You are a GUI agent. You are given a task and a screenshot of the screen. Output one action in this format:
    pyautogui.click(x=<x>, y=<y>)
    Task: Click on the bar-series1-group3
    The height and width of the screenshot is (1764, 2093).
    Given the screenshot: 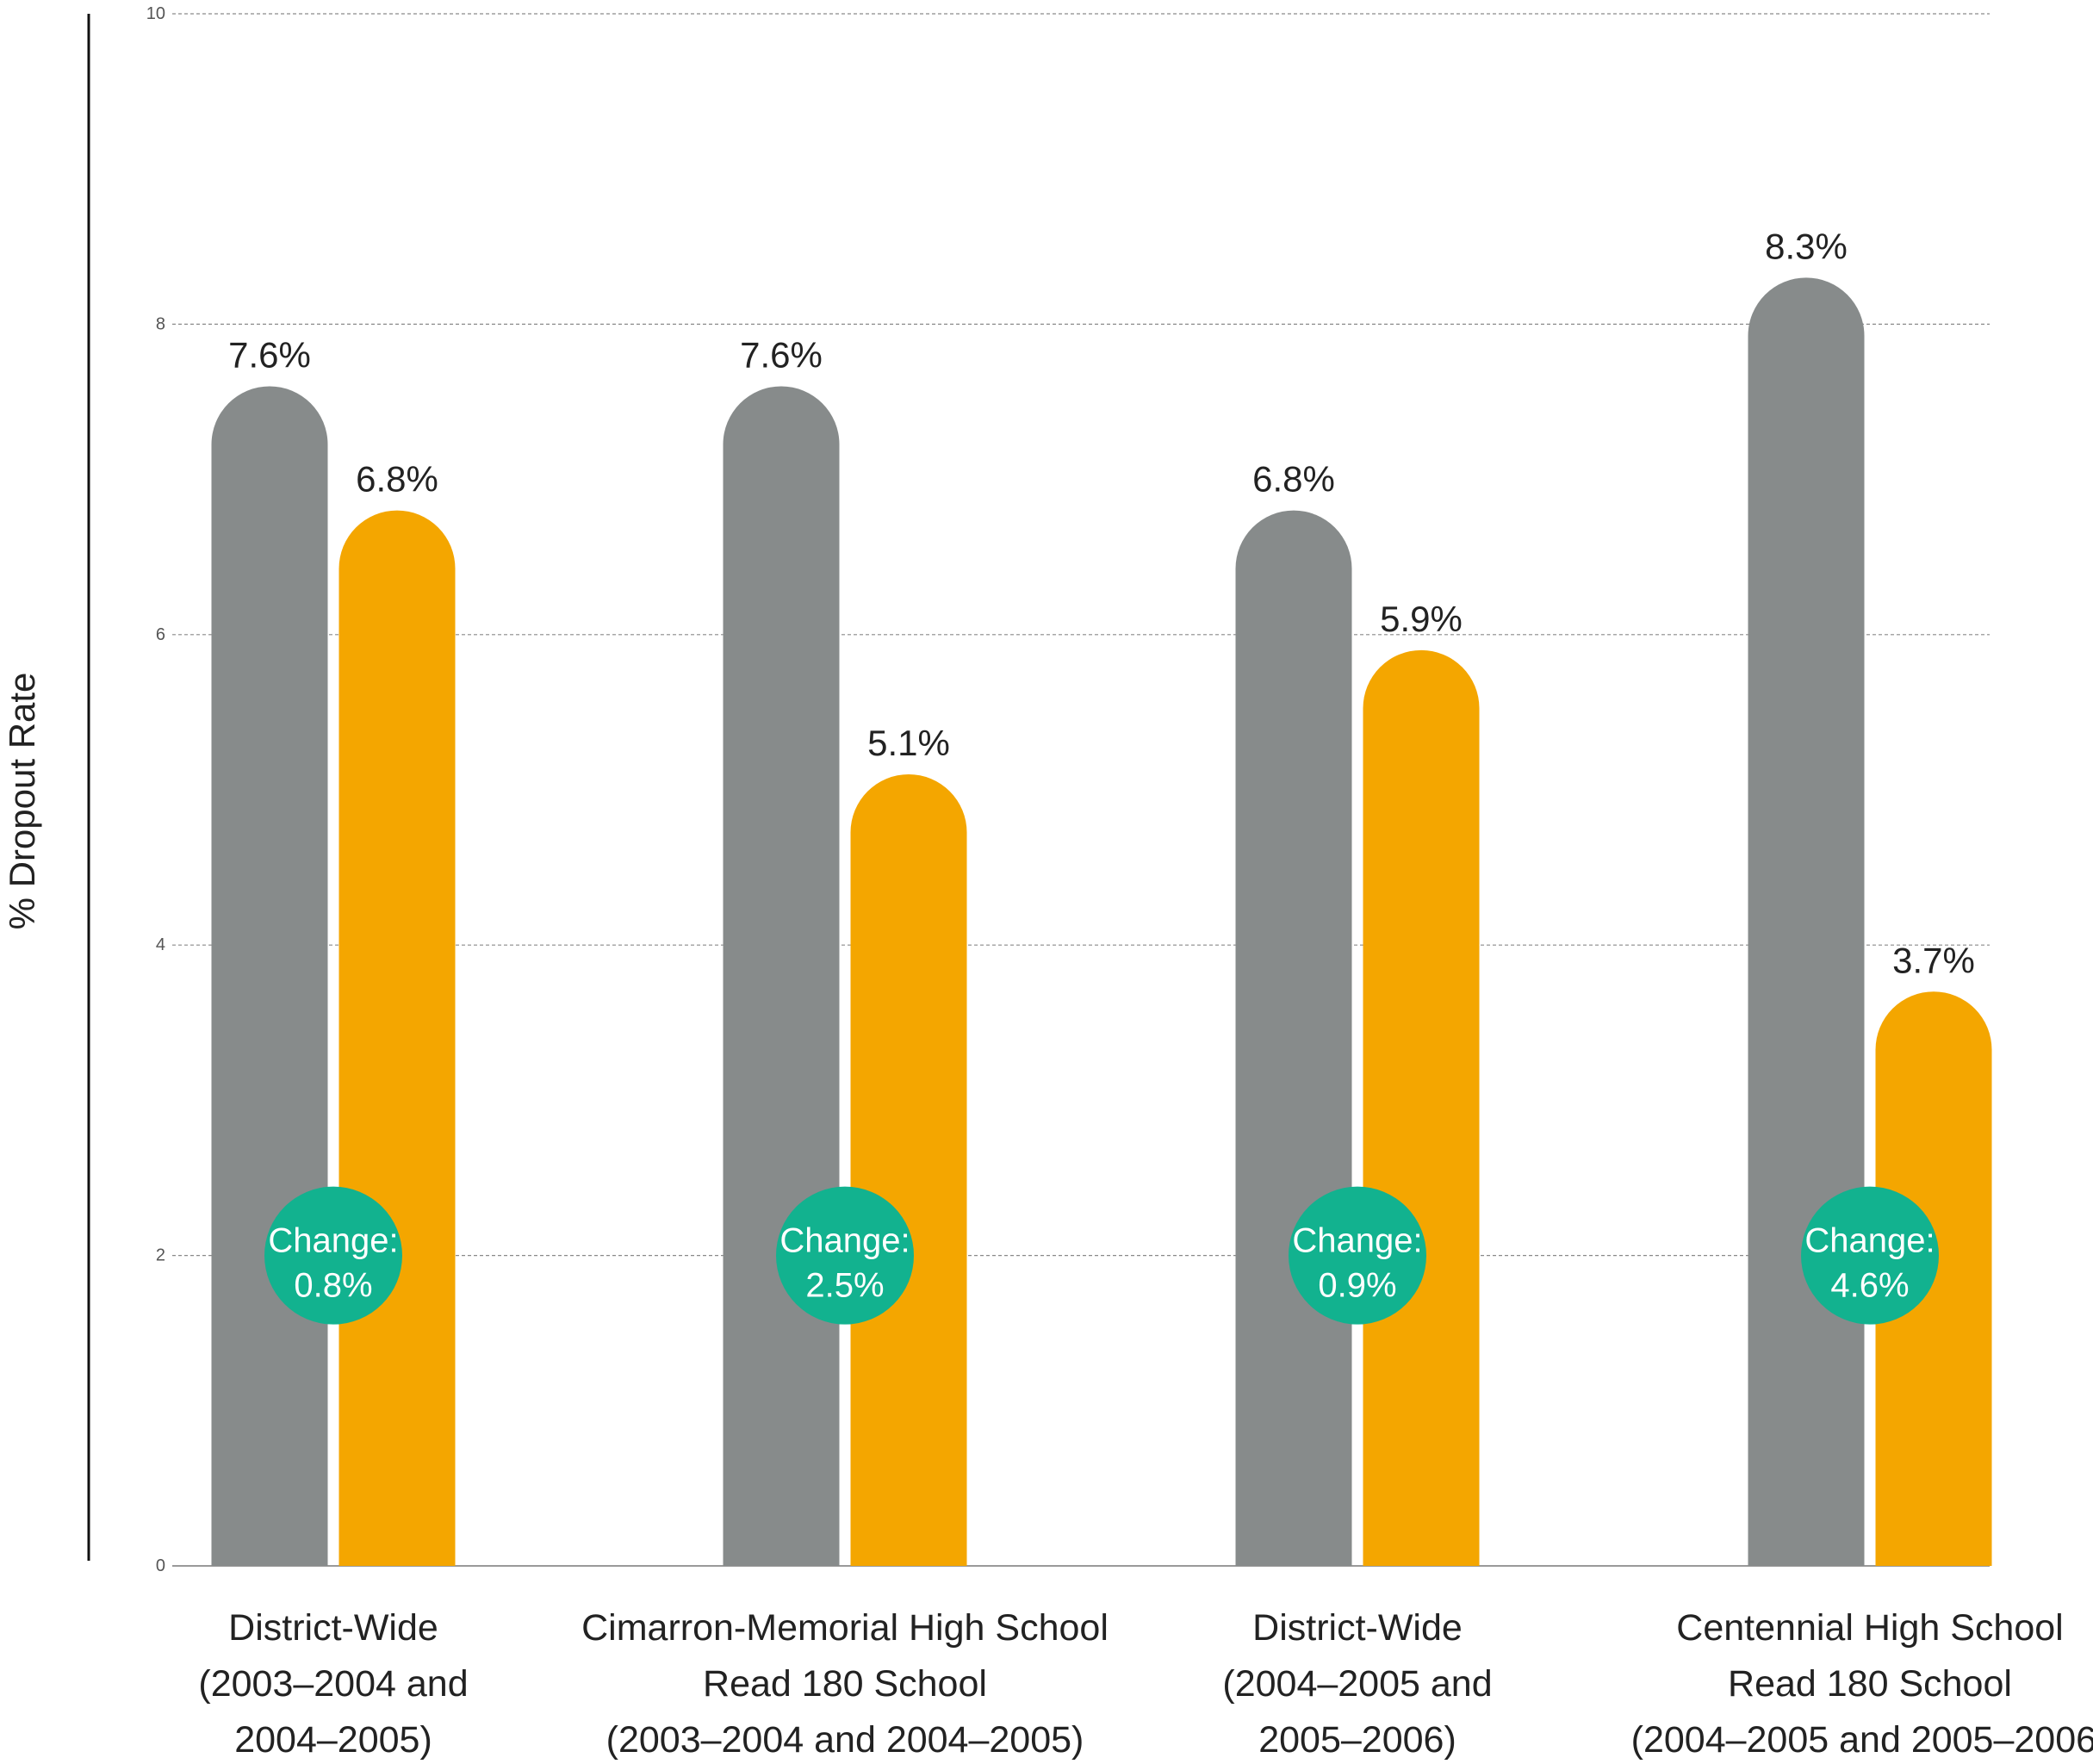 What is the action you would take?
    pyautogui.click(x=1293, y=1038)
    